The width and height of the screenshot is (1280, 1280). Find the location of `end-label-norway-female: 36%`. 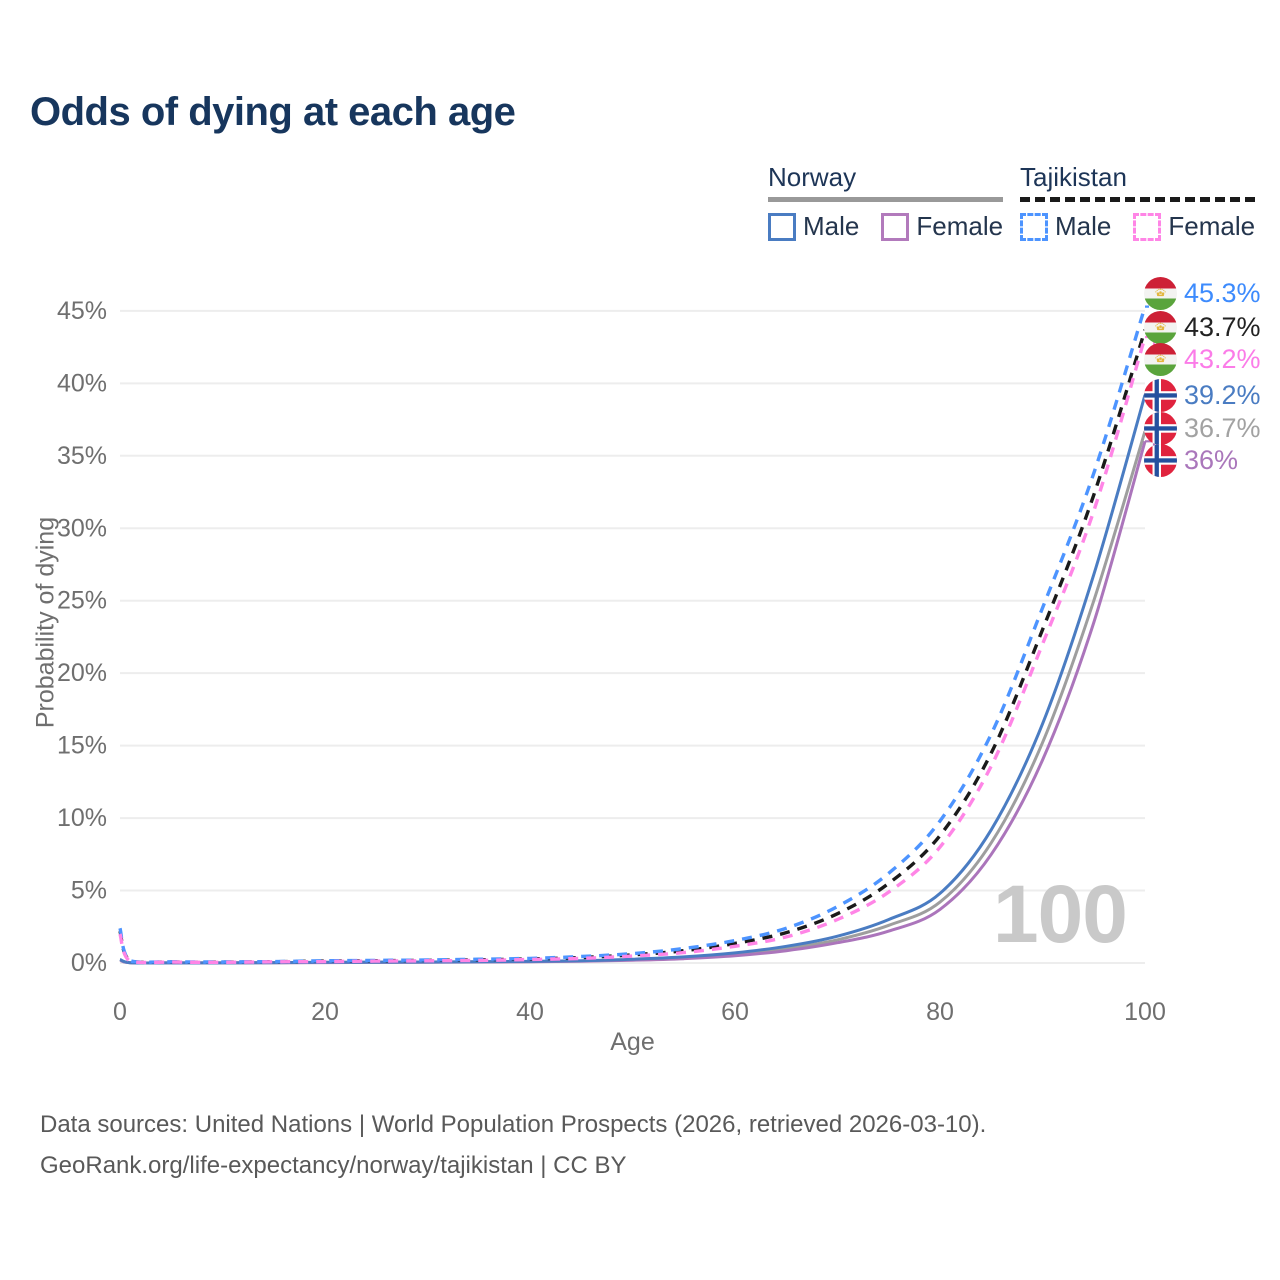

end-label-norway-female: 36% is located at coordinates (1191, 460).